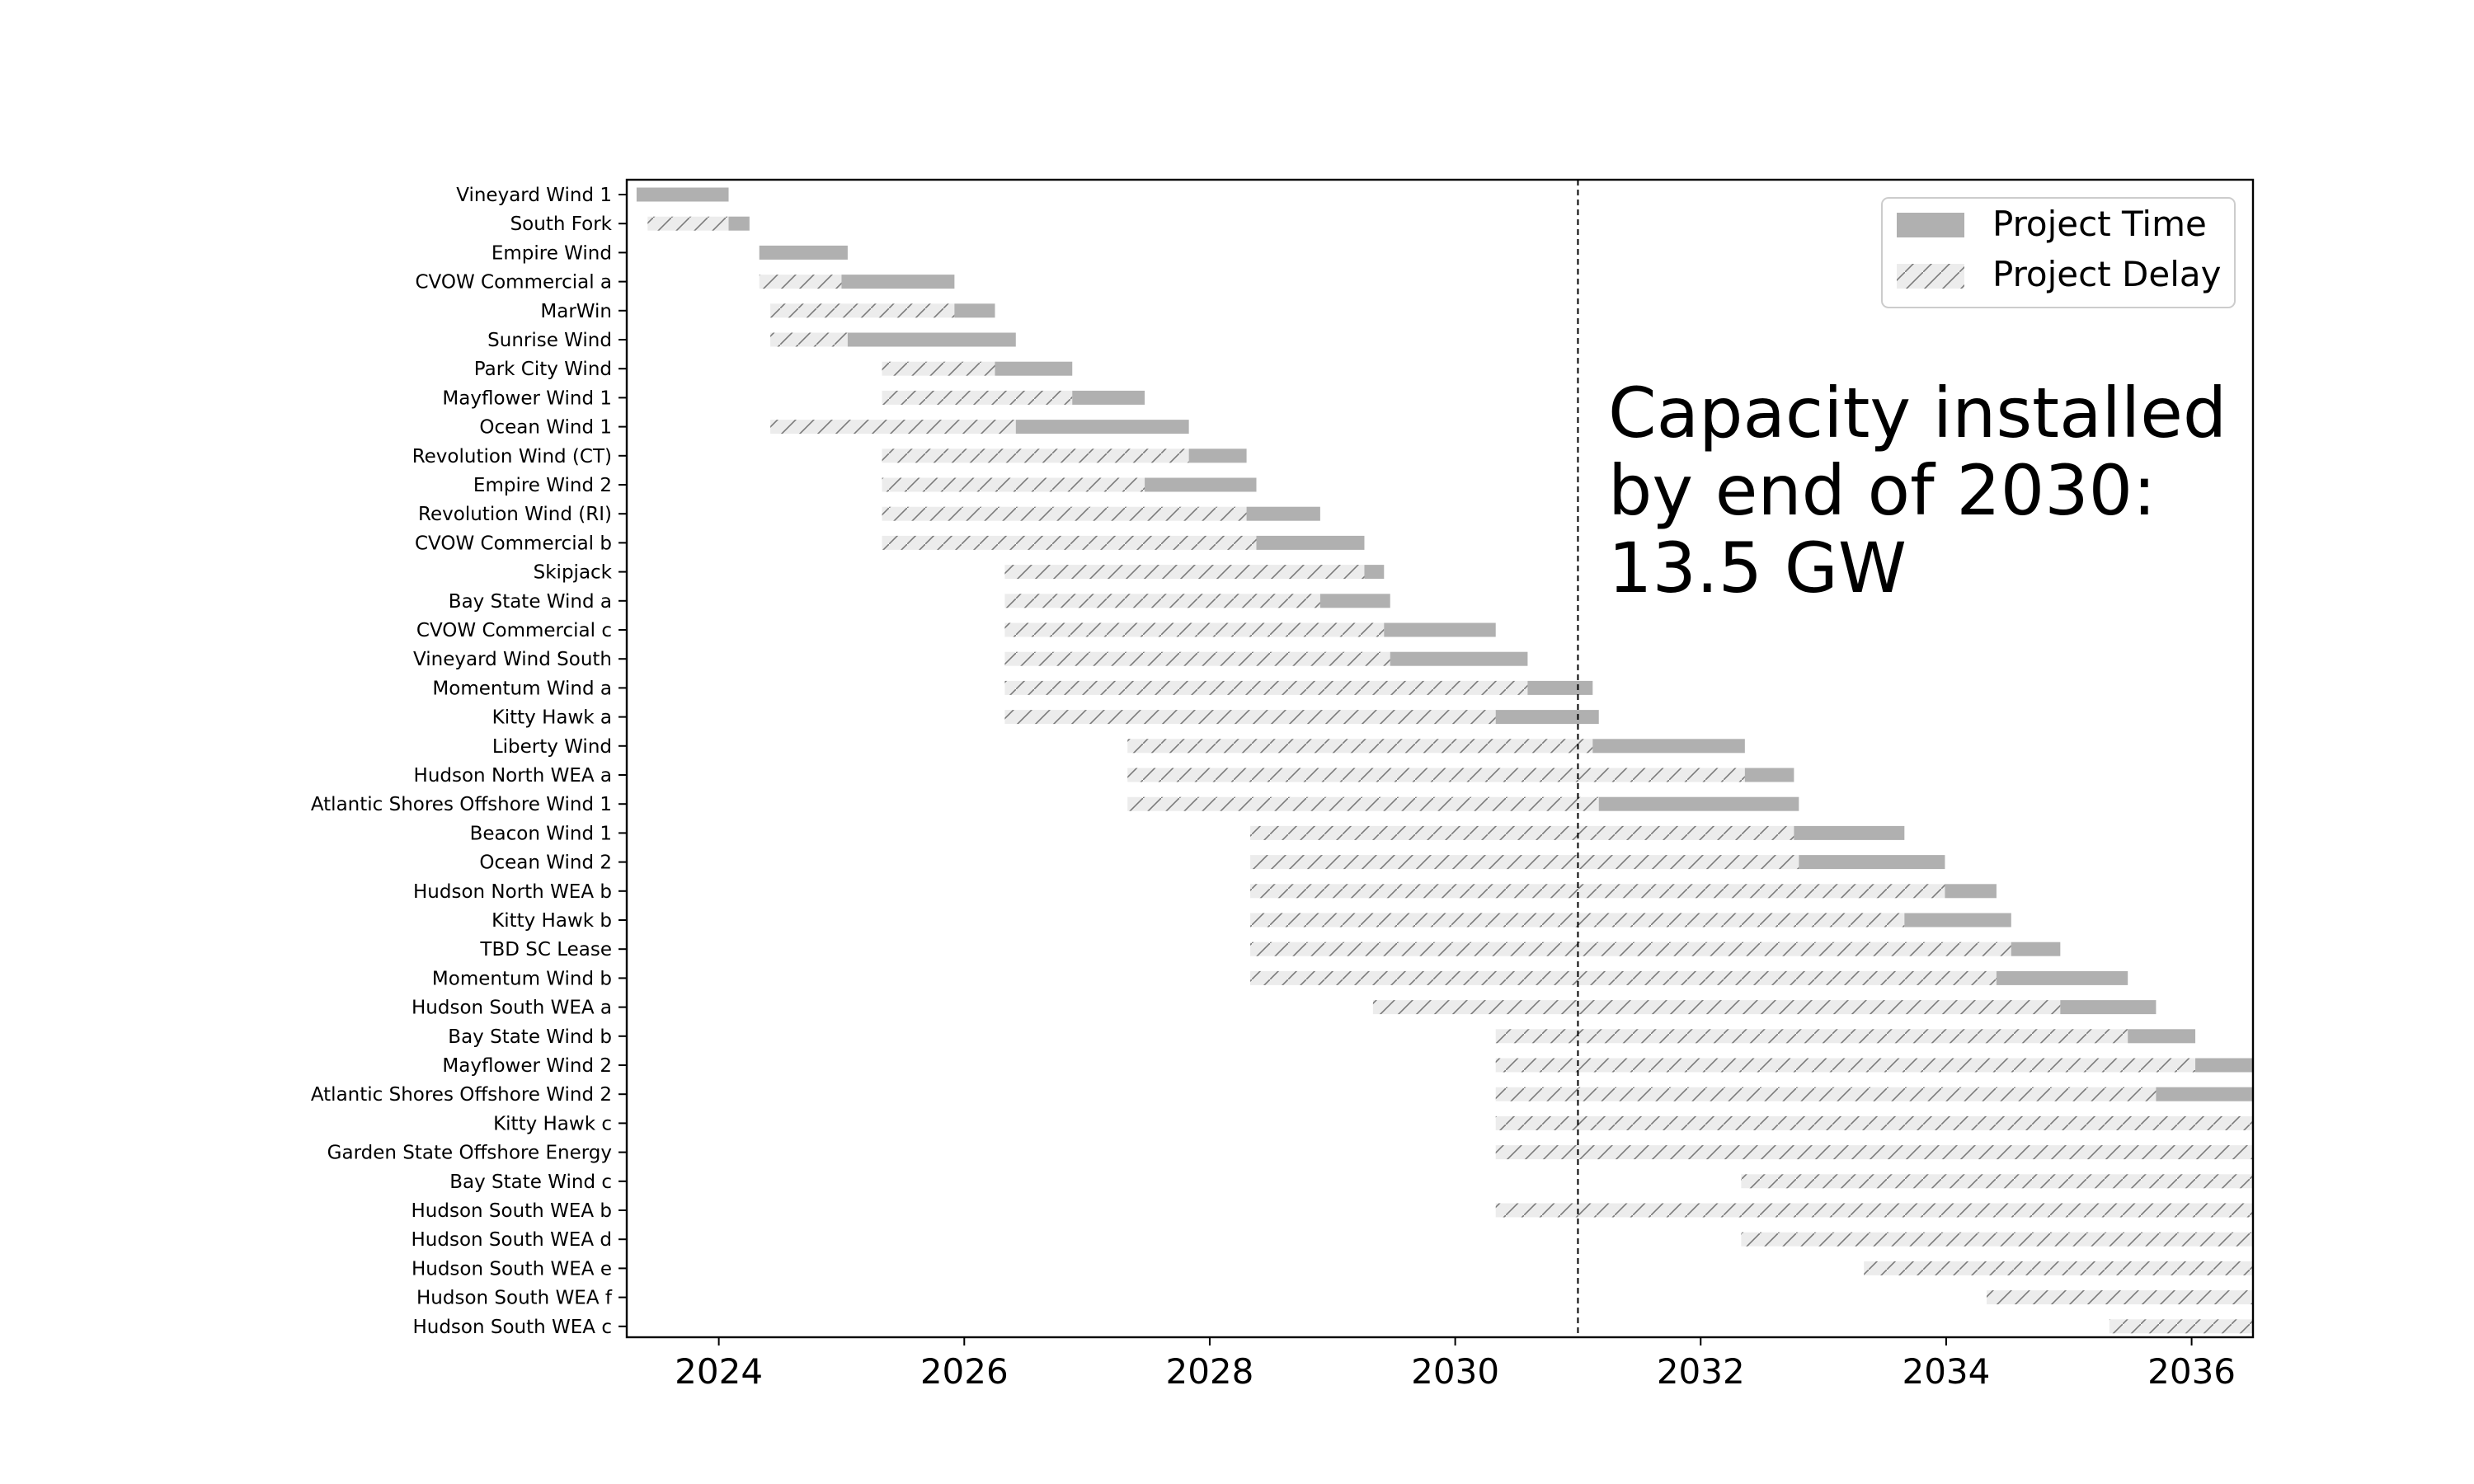 This screenshot has height=1484, width=2474. What do you see at coordinates (513, 776) in the screenshot?
I see `y-tick-label: Hudson North WEA a` at bounding box center [513, 776].